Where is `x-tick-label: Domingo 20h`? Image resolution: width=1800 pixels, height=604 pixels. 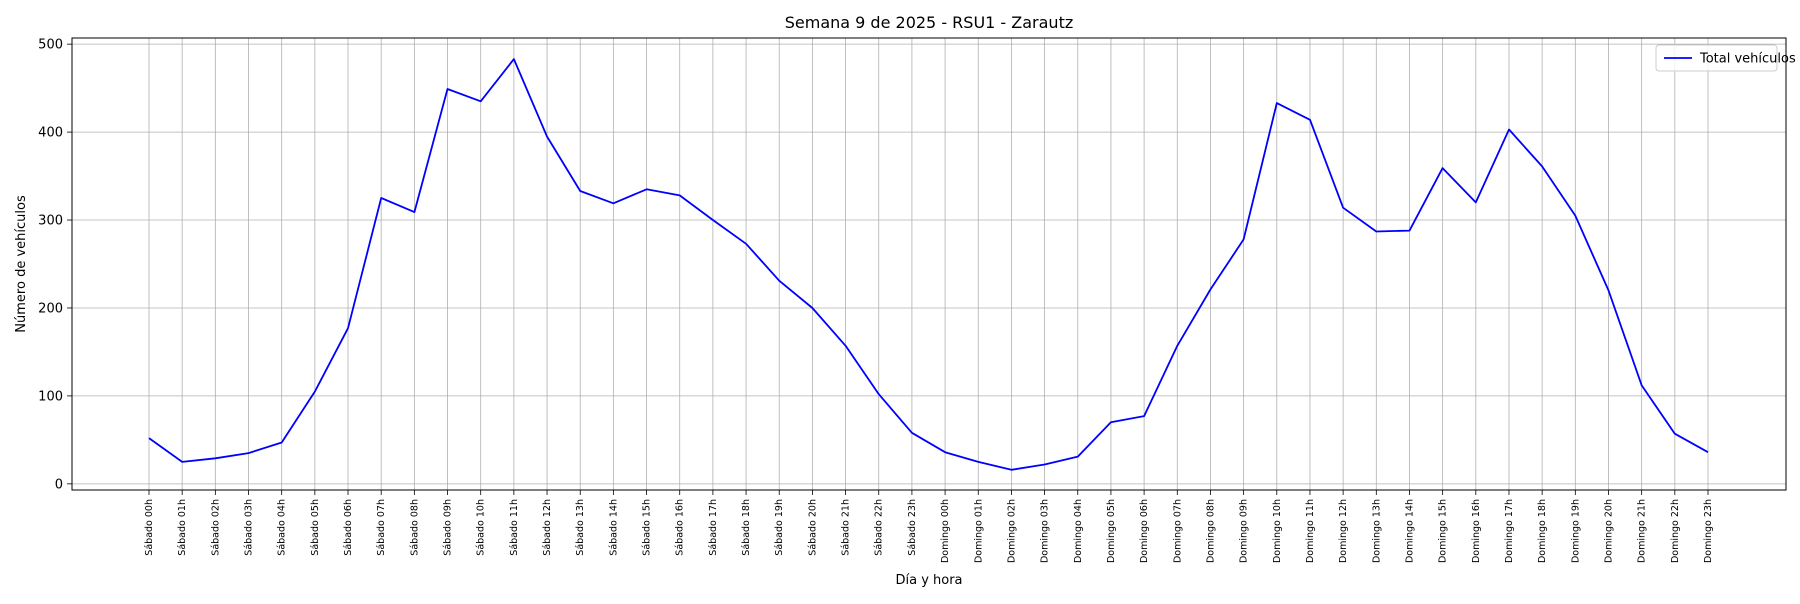 x-tick-label: Domingo 20h is located at coordinates (1608, 531).